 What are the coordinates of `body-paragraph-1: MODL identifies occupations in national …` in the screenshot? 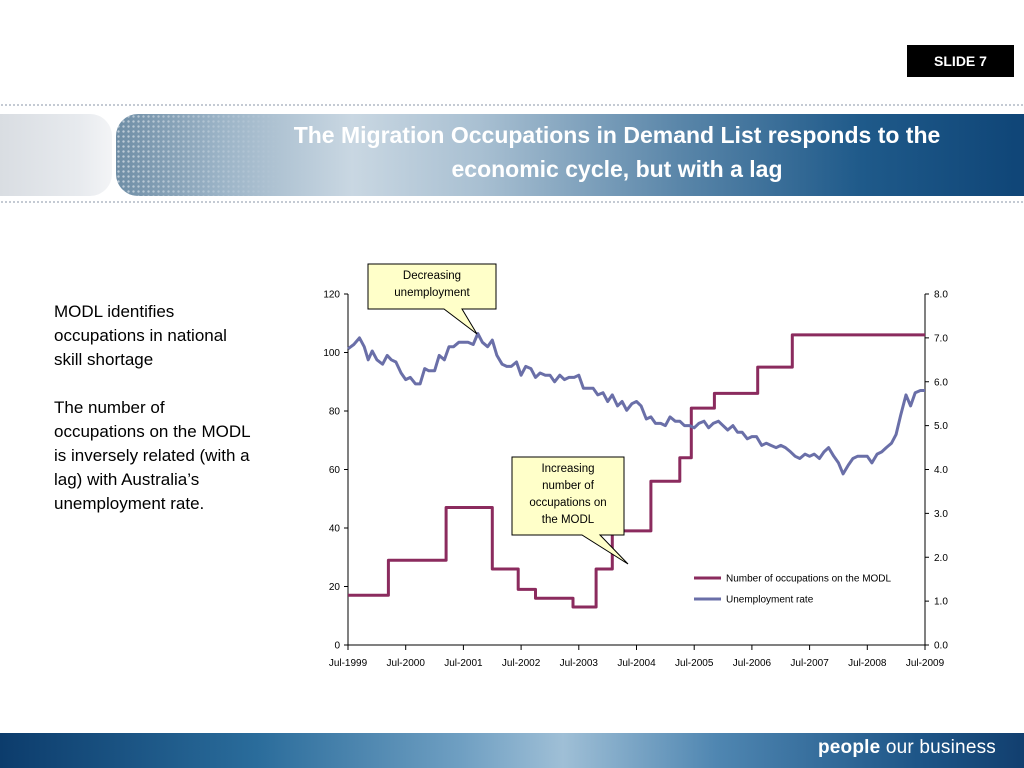 It's located at (140, 335).